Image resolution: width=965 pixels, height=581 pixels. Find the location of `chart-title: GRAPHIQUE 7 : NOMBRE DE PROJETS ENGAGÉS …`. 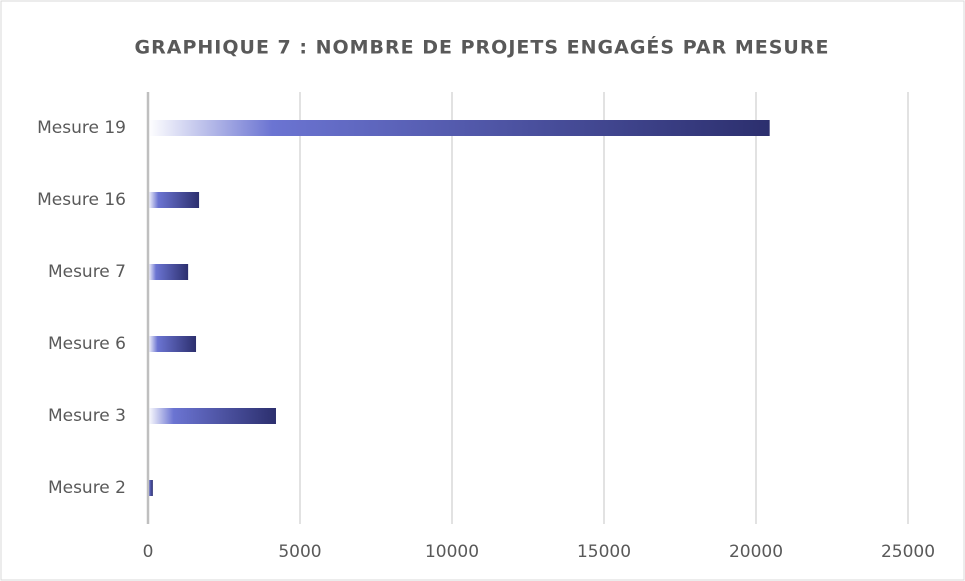

chart-title: GRAPHIQUE 7 : NOMBRE DE PROJETS ENGAGÉS … is located at coordinates (482, 47).